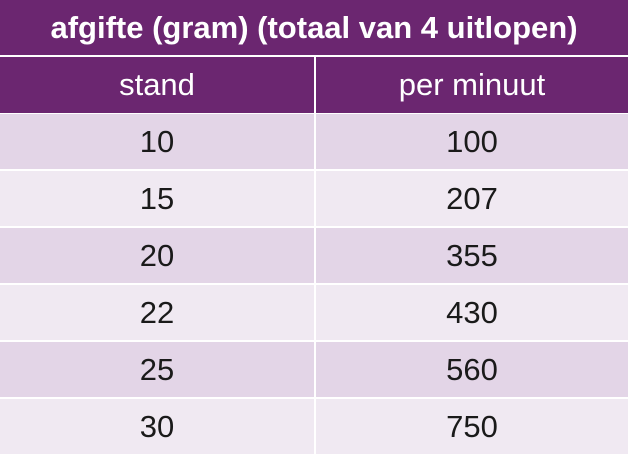 Image resolution: width=628 pixels, height=460 pixels. Describe the element at coordinates (157, 141) in the screenshot. I see `table-cell: 10` at that location.